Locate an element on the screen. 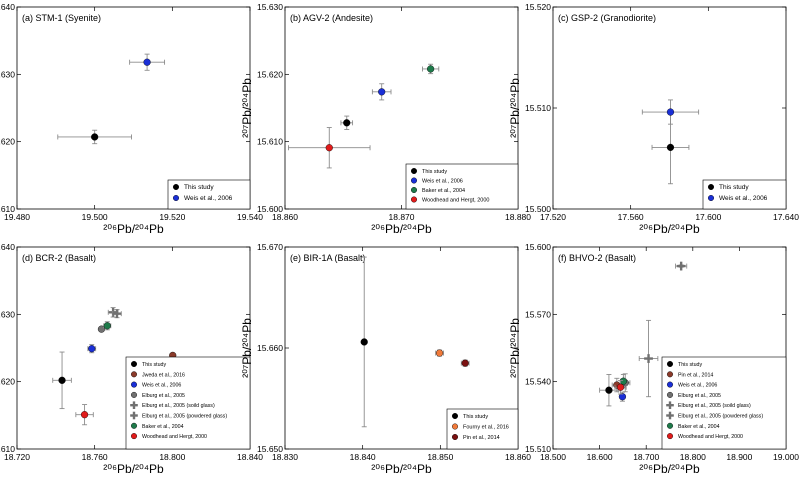 This screenshot has width=803, height=483. x-tick-label: 17.520 is located at coordinates (553, 217).